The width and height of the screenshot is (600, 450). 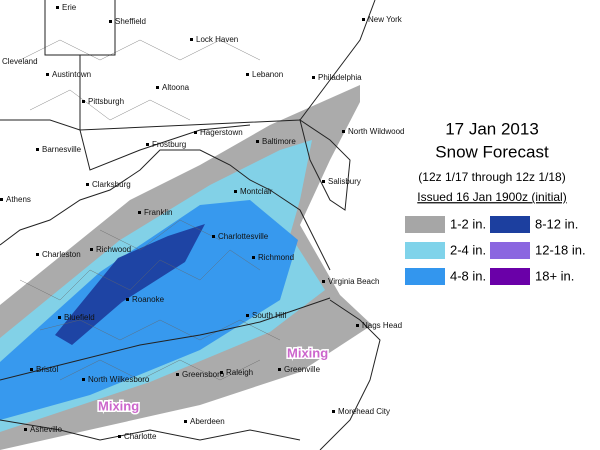 What do you see at coordinates (169, 144) in the screenshot?
I see `city-label: Frostburg` at bounding box center [169, 144].